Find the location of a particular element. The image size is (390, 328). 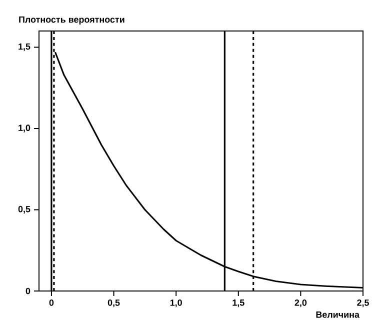

x-tick-label: 2,0 is located at coordinates (300, 304).